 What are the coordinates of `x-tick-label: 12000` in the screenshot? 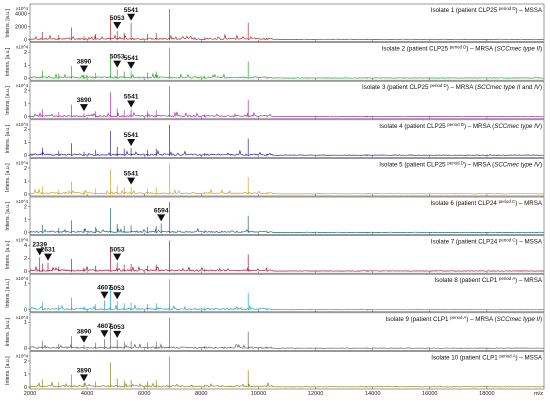 It's located at (316, 394).